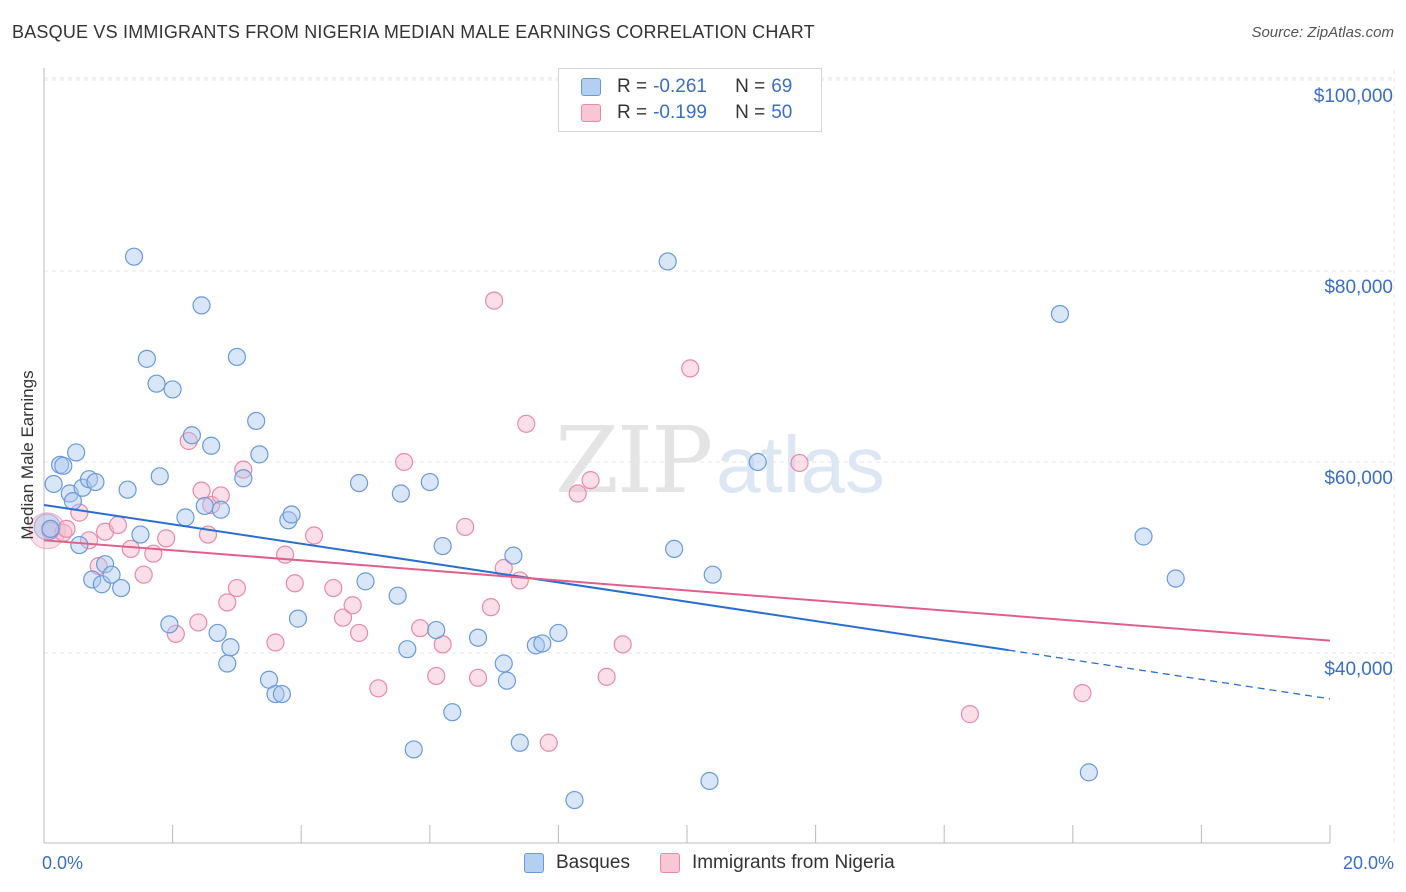  What do you see at coordinates (633, 460) in the screenshot?
I see `watermark-zip: ZIP` at bounding box center [633, 460].